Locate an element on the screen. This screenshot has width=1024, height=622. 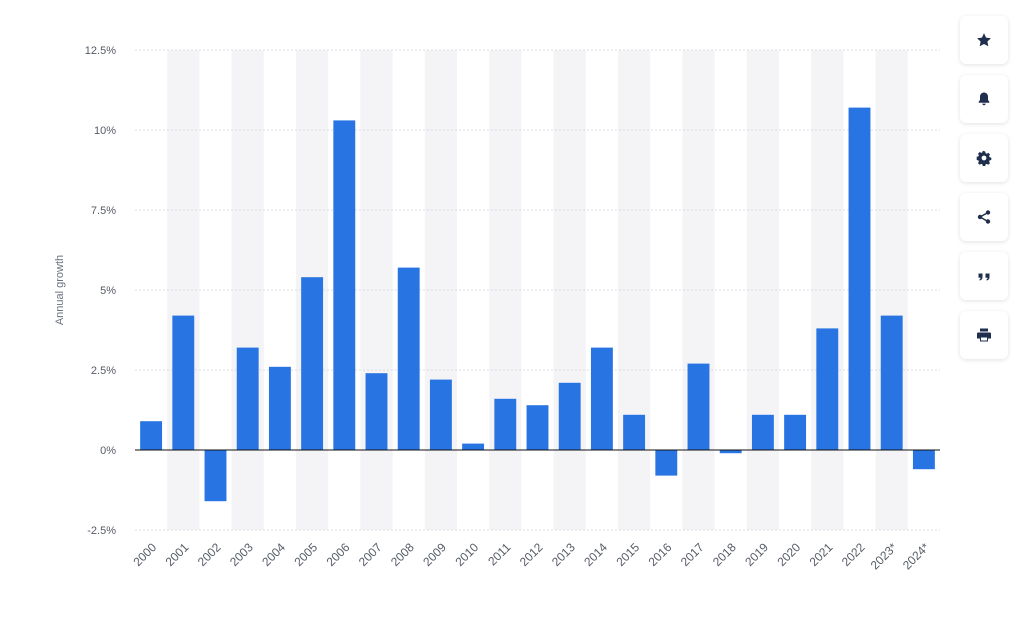
column-band is located at coordinates (634, 290).